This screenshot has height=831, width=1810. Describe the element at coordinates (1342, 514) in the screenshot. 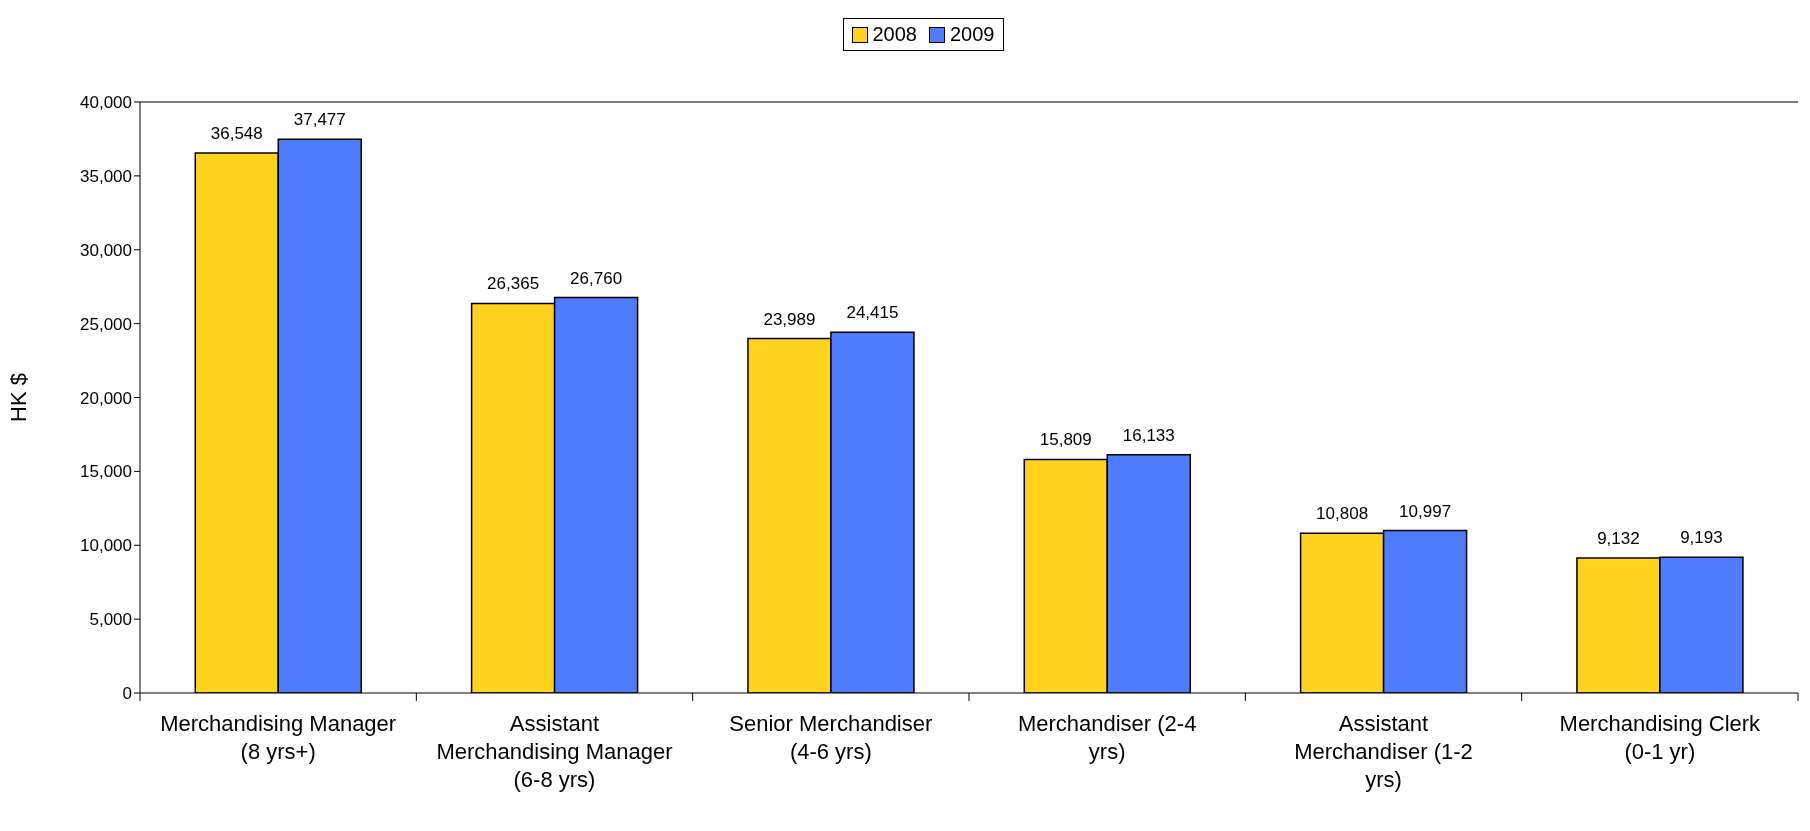

I see `data-label: 10,808` at that location.